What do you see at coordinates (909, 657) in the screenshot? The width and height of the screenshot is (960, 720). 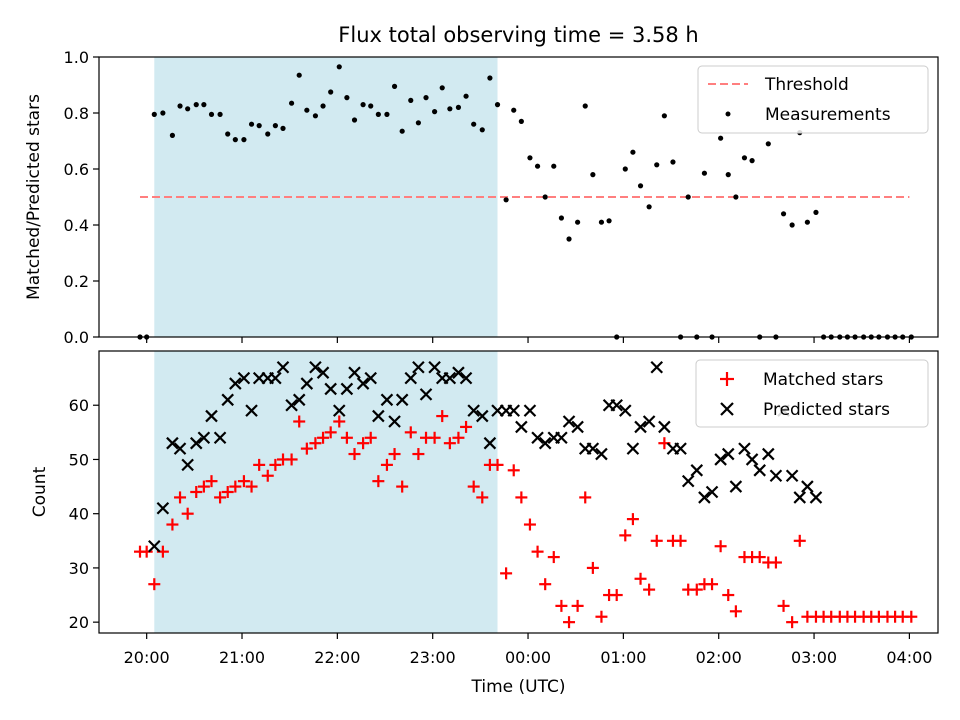 I see `x-tick-label: 04:00` at bounding box center [909, 657].